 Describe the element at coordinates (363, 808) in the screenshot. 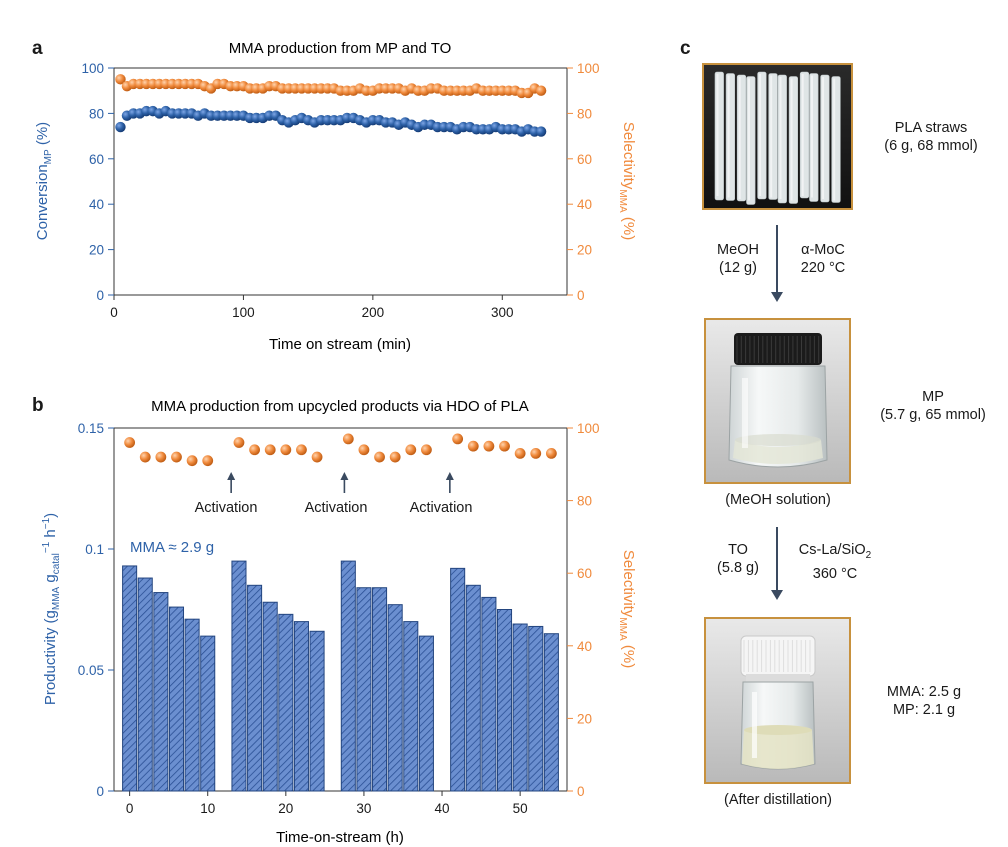

I see `x-tick-label: 30` at that location.